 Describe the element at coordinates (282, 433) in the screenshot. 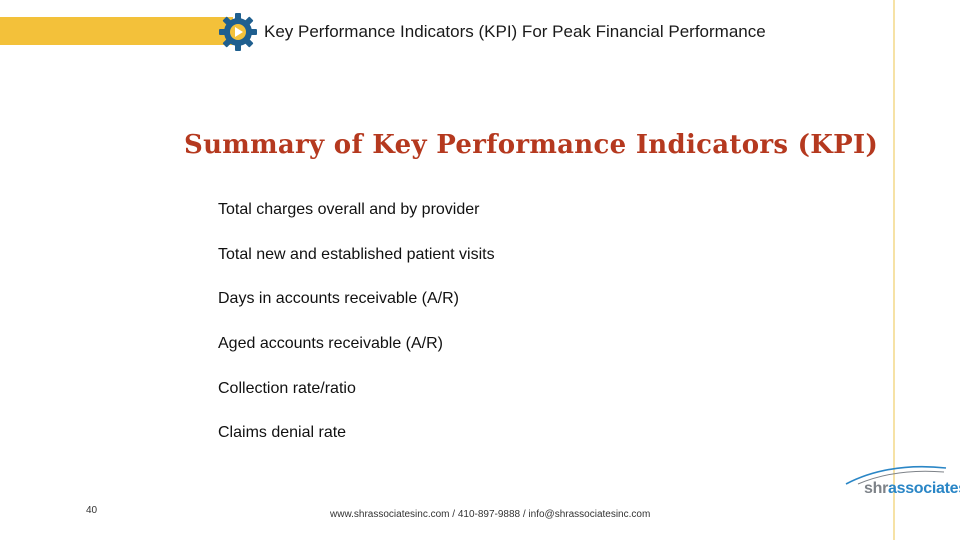

I see `kpi-item-claims-denial: Claims denial rate` at that location.